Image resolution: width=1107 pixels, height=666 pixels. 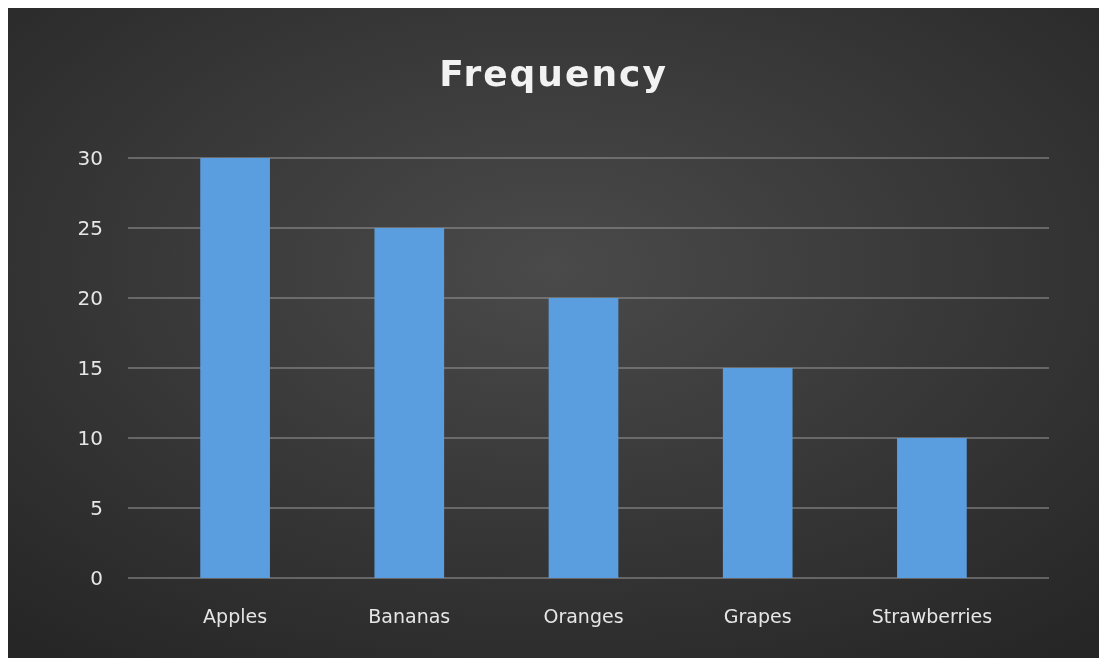 I want to click on x-tick-label: Strawberries, so click(x=932, y=616).